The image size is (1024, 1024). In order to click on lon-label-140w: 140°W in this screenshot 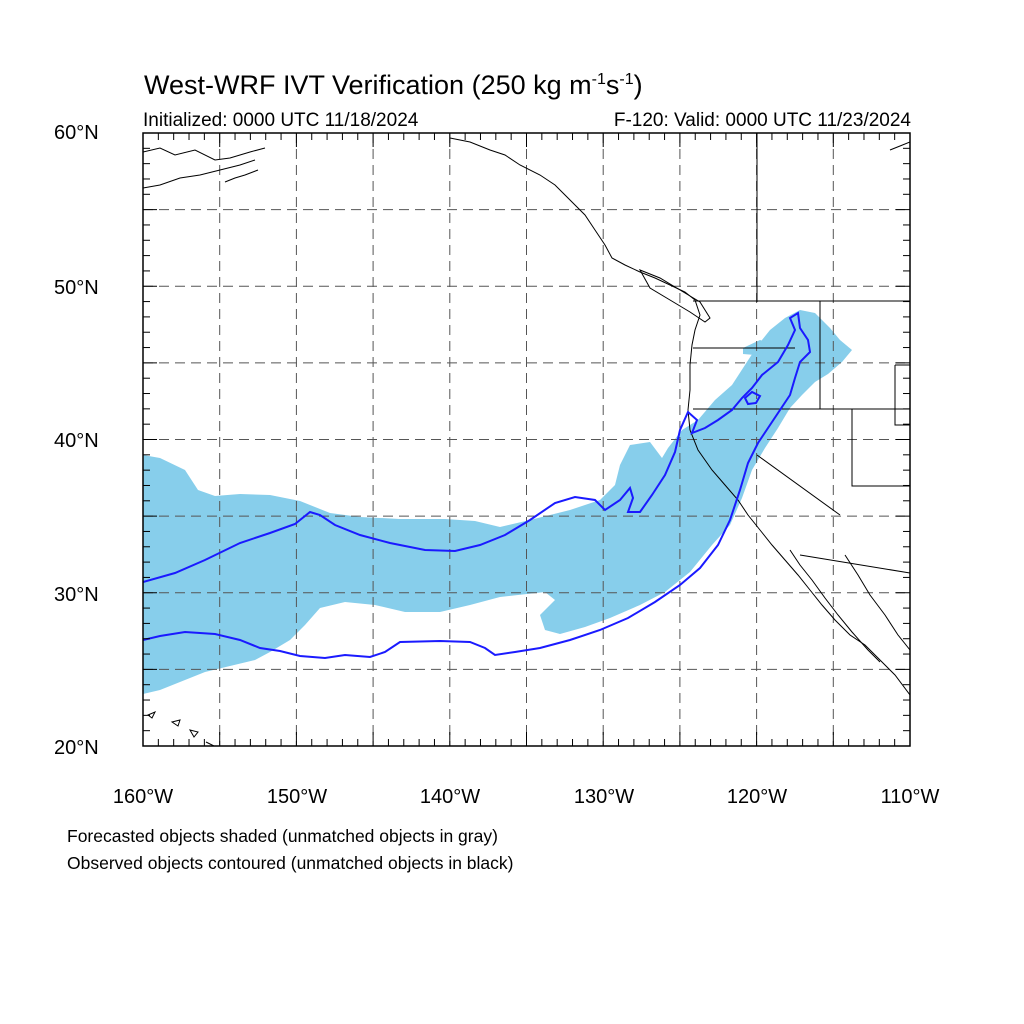, I will do `click(450, 797)`.